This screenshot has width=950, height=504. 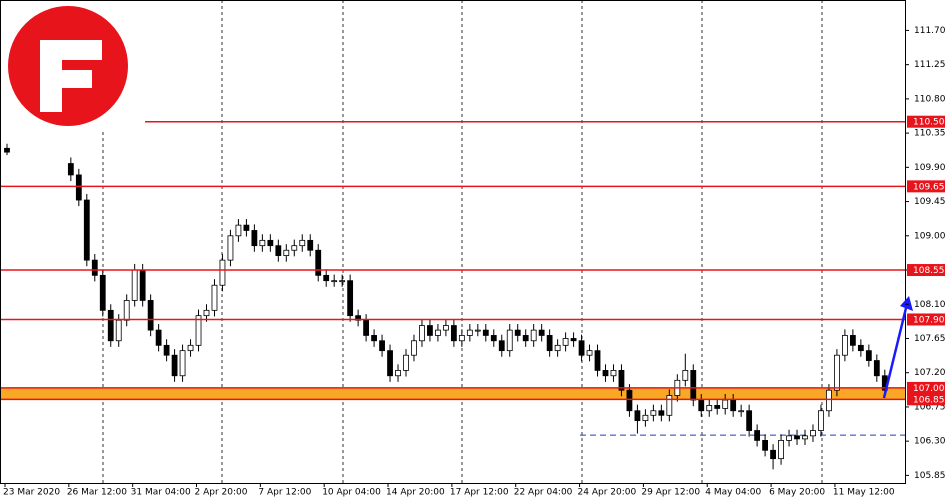 What do you see at coordinates (351, 493) in the screenshot?
I see `x-tick-label: 10 Apr 04:00` at bounding box center [351, 493].